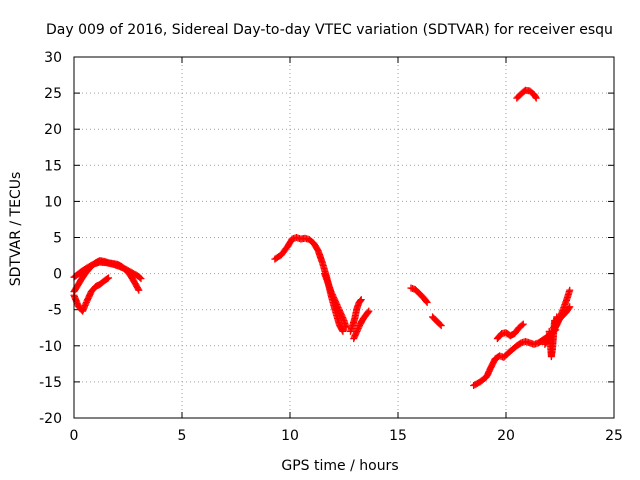  What do you see at coordinates (339, 466) in the screenshot?
I see `x-axis-label: GPS time / hours` at bounding box center [339, 466].